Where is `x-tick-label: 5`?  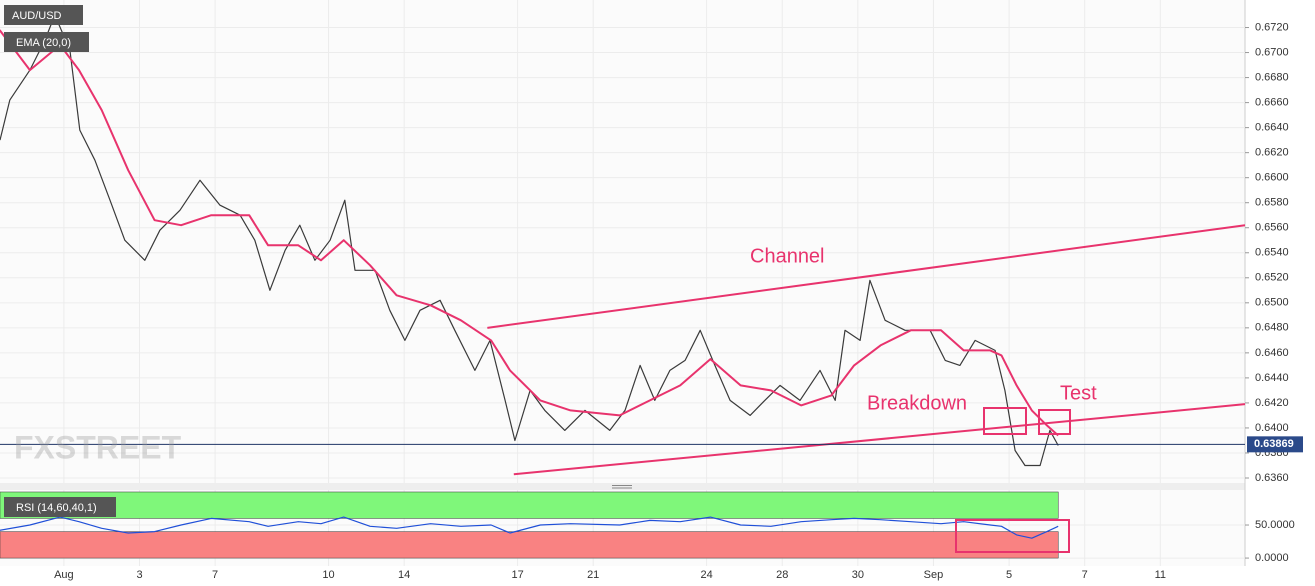
x-tick-label: 5 is located at coordinates (1009, 575).